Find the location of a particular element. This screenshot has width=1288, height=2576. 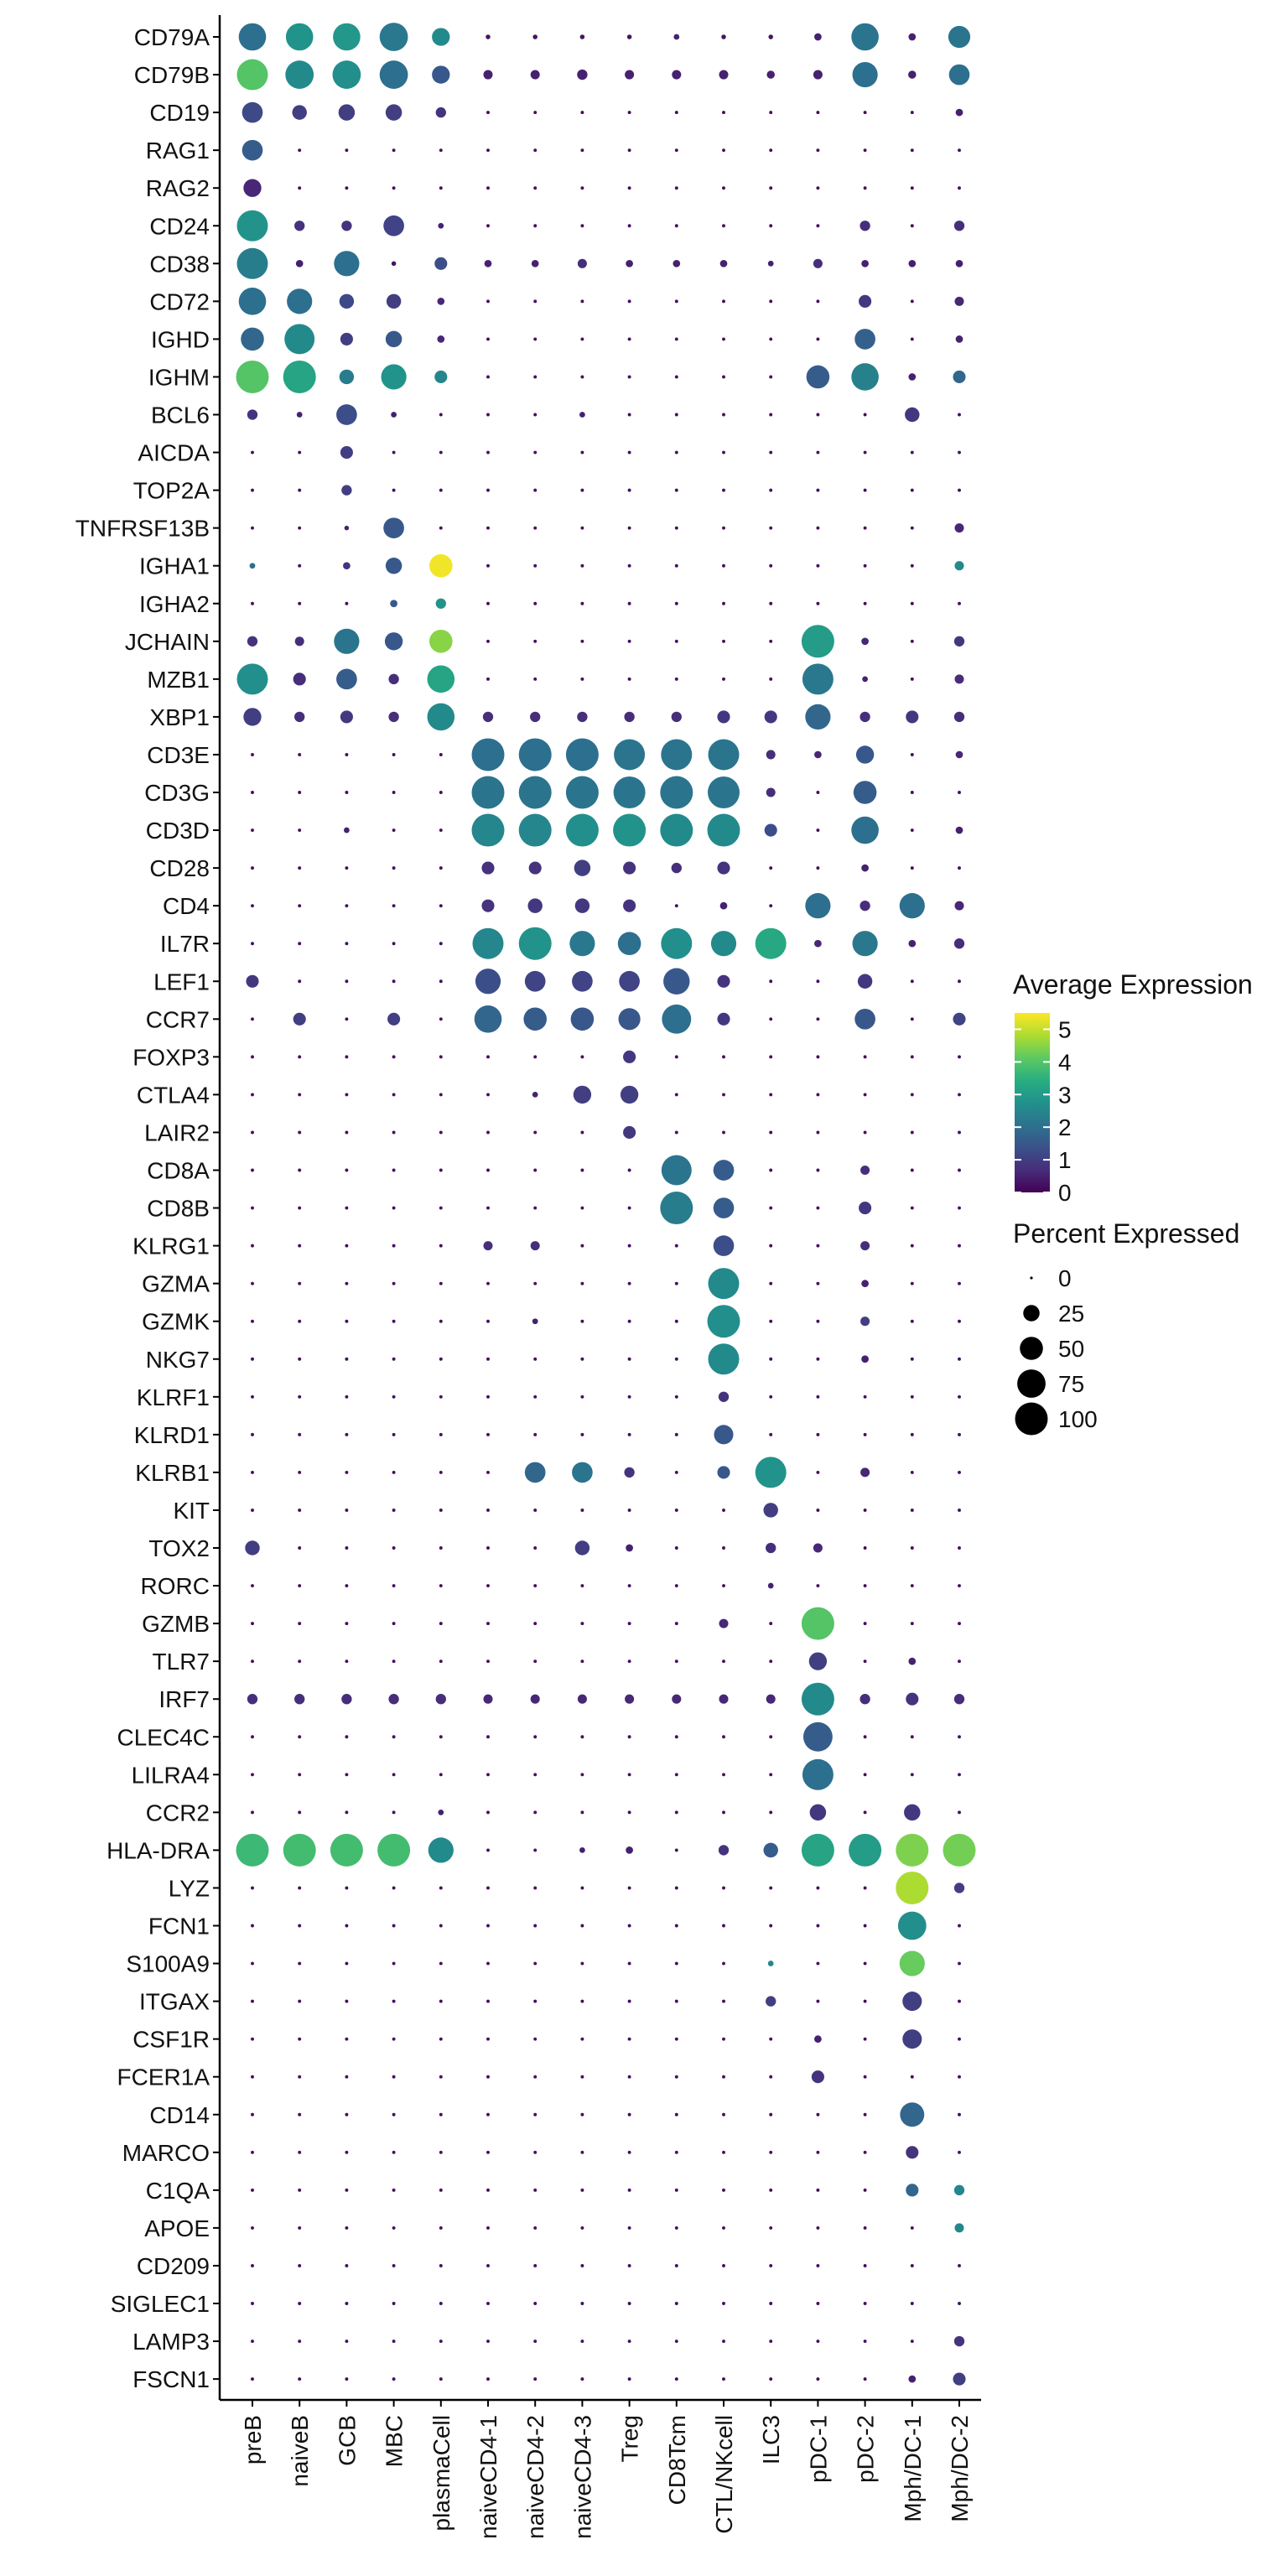

size-legend-label: 25 is located at coordinates (1071, 1314).